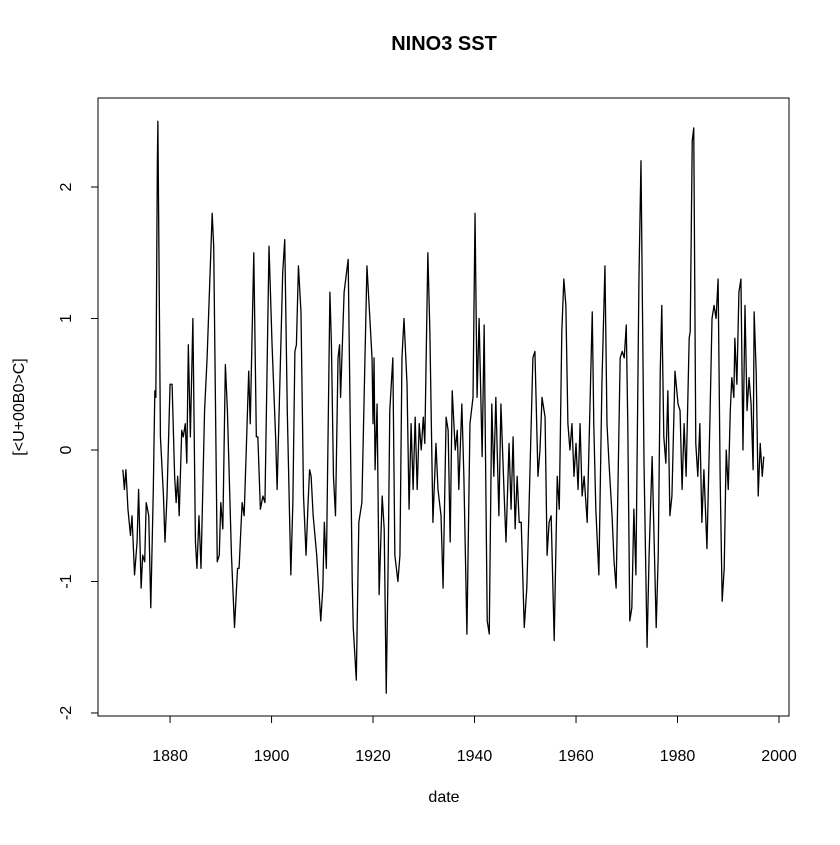  What do you see at coordinates (272, 756) in the screenshot?
I see `x-tick-label: 1900` at bounding box center [272, 756].